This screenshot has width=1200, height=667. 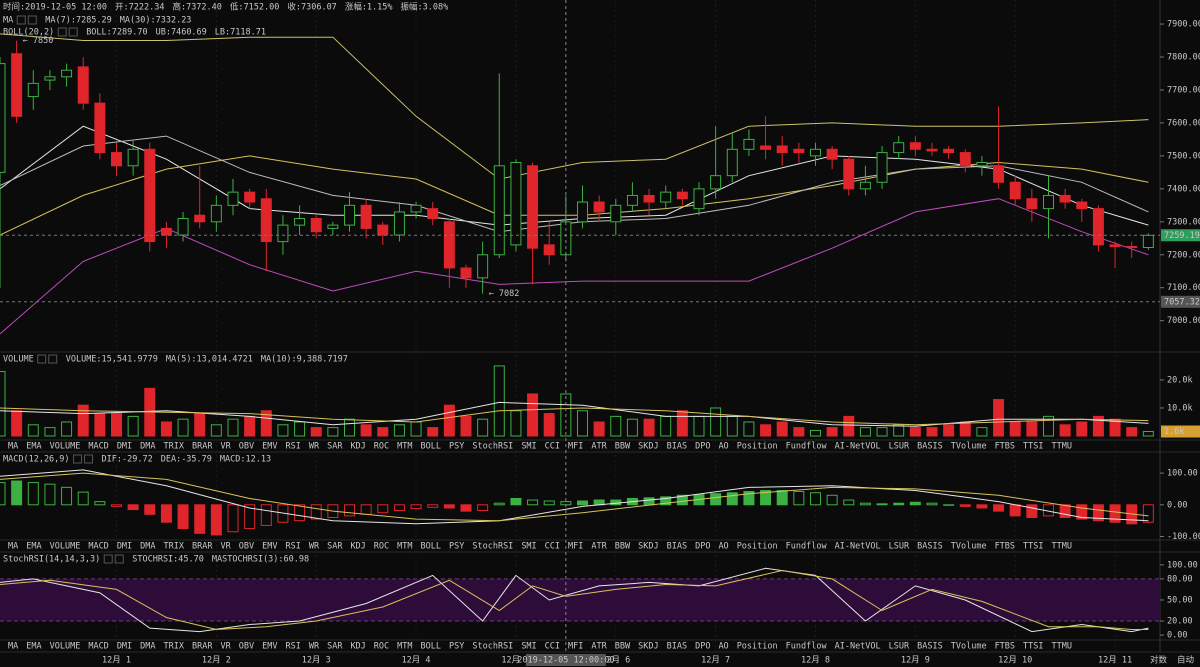 What do you see at coordinates (431, 547) in the screenshot?
I see `indicator-tab: BOLL` at bounding box center [431, 547].